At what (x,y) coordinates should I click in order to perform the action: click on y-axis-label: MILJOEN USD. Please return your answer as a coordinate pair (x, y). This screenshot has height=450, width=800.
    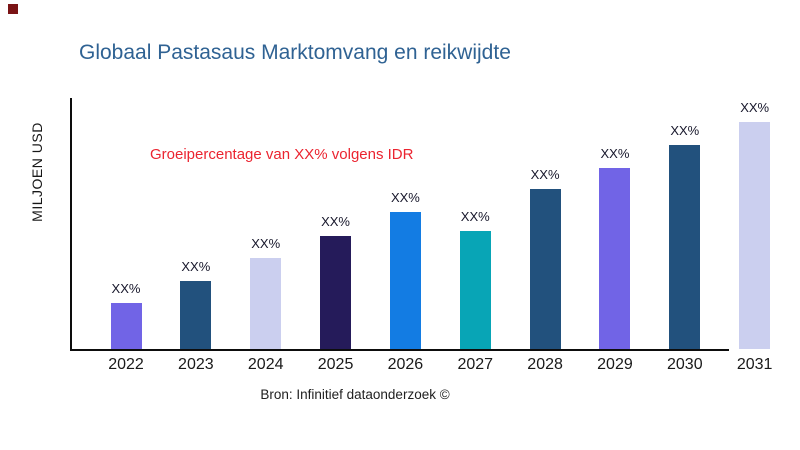
    Looking at the image, I should click on (37, 172).